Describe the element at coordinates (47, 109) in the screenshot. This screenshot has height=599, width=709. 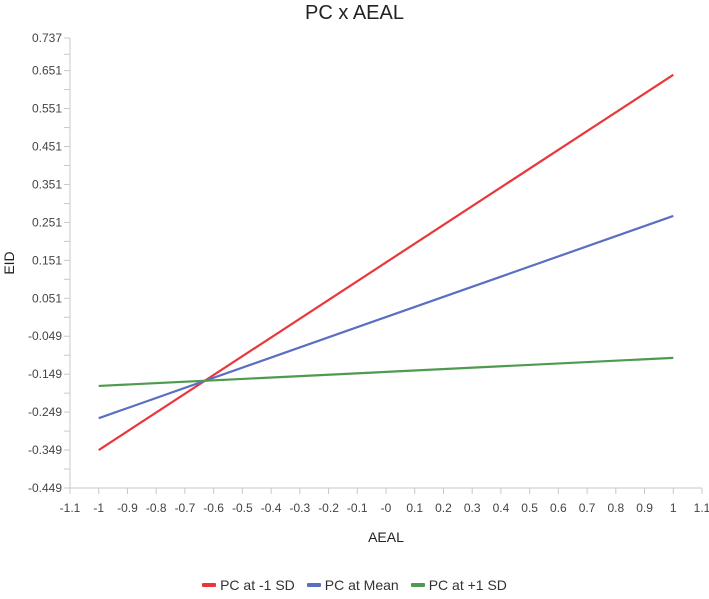
I see `y-tick-label: 0.551` at that location.